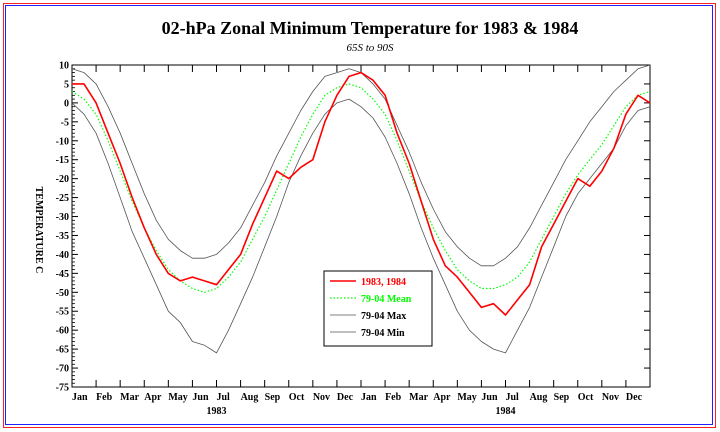  What do you see at coordinates (62, 198) in the screenshot?
I see `y-tick-label: -25` at bounding box center [62, 198].